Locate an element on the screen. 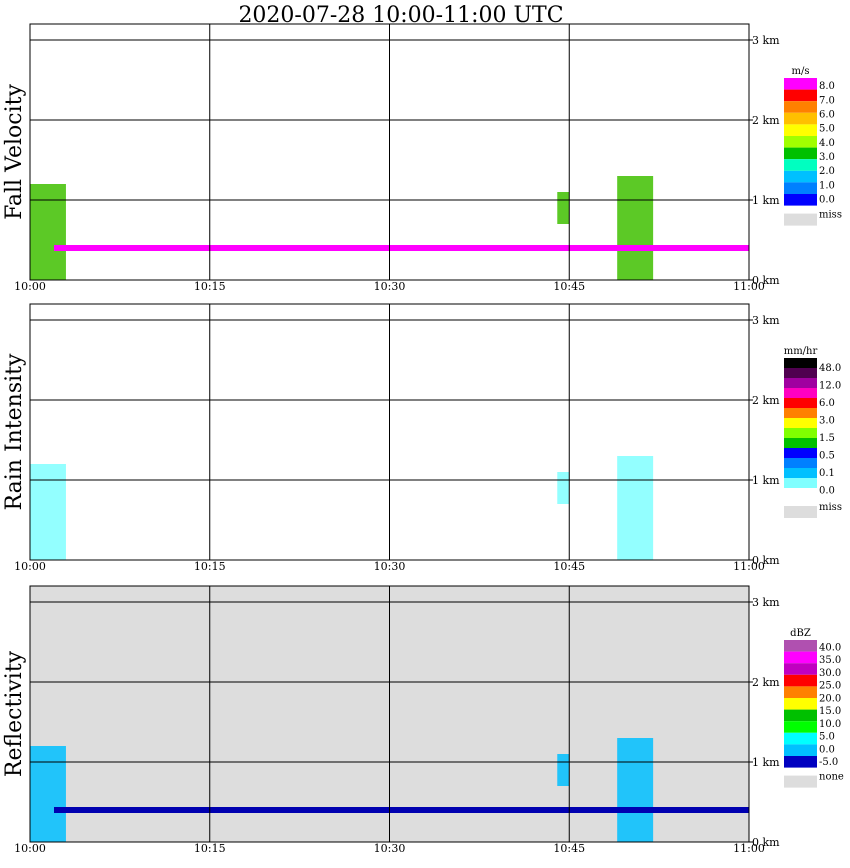  colorbar-label: 0.0 is located at coordinates (827, 200).